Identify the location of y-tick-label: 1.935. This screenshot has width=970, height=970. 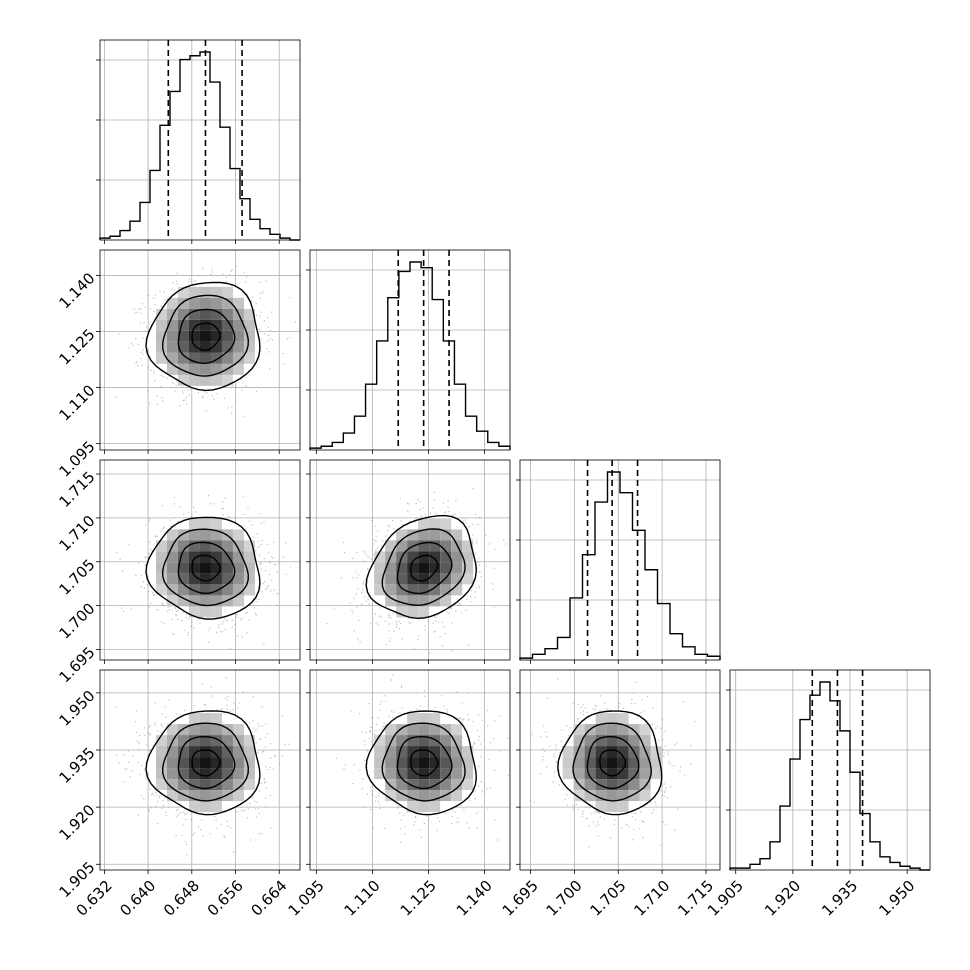
(76, 765).